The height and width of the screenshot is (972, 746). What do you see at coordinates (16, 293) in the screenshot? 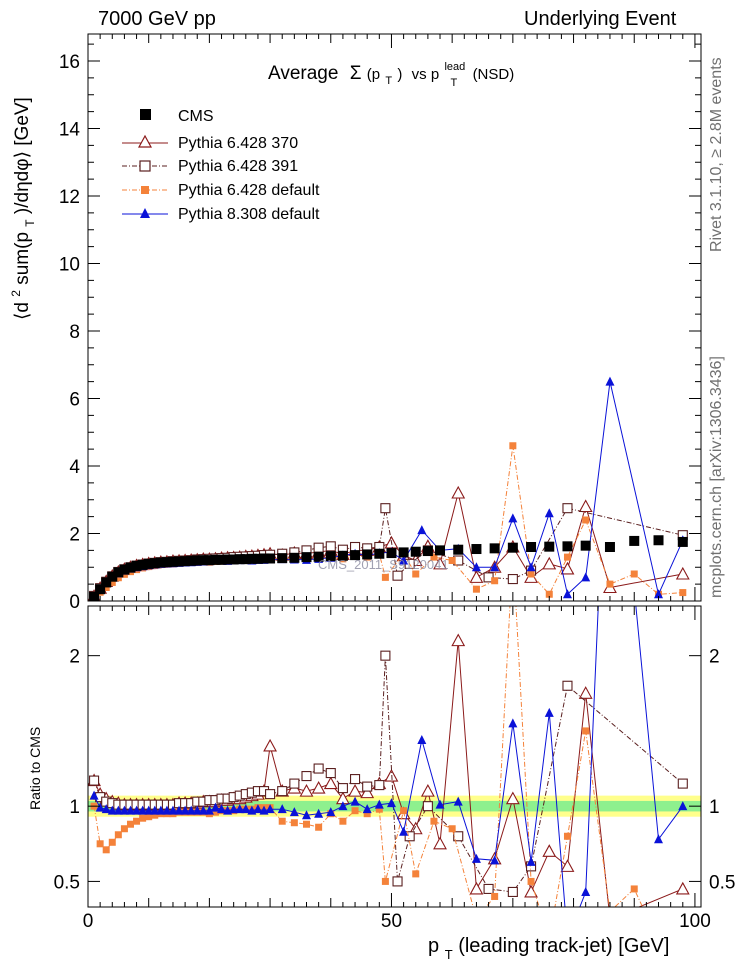
I see `ylabel-sq: 2` at bounding box center [16, 293].